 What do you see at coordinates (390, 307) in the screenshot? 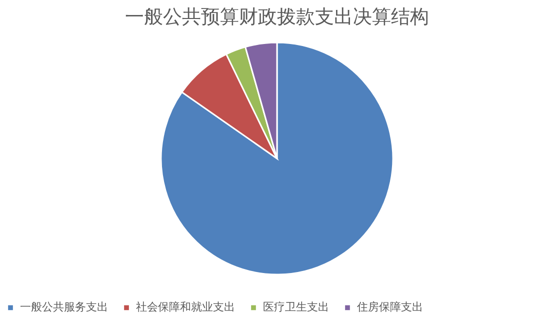
I see `legend-label: 住房保障支出` at bounding box center [390, 307].